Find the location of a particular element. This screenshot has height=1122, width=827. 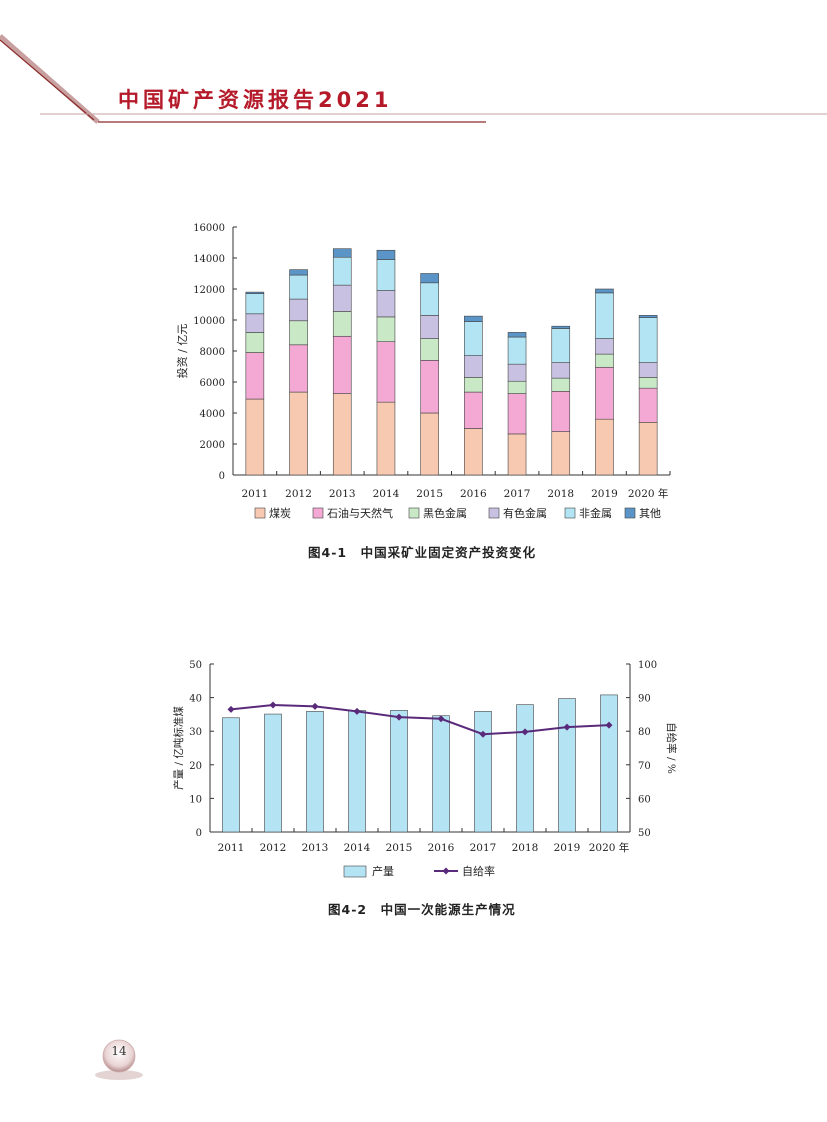

x-tick-label: 2015 is located at coordinates (399, 848).